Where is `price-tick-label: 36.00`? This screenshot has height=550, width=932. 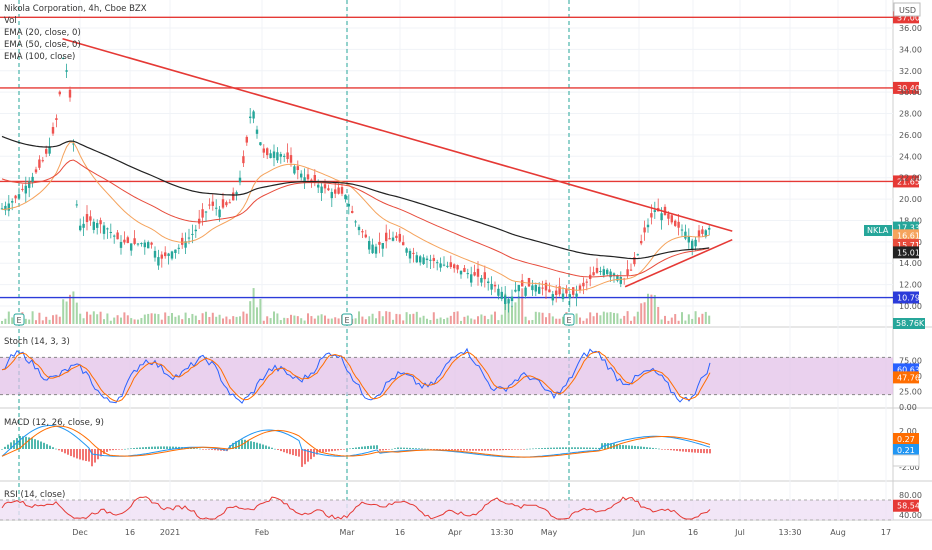 price-tick-label: 36.00 is located at coordinates (910, 28).